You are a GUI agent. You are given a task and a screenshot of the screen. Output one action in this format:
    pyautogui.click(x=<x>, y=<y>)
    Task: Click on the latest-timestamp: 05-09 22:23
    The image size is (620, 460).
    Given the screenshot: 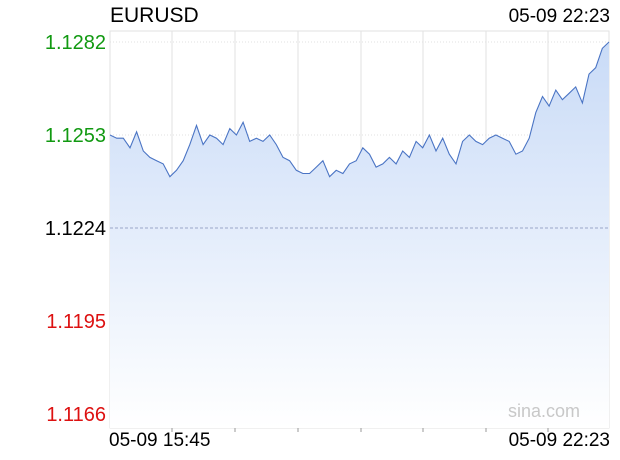 What is the action you would take?
    pyautogui.click(x=559, y=16)
    